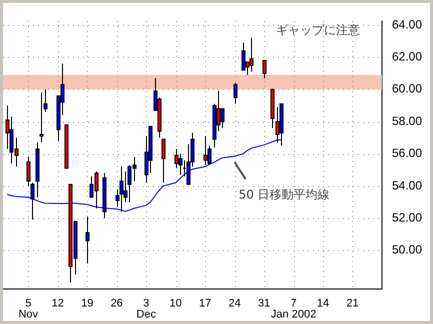 This screenshot has width=433, height=324. I want to click on x-tick-label: 26, so click(116, 304).